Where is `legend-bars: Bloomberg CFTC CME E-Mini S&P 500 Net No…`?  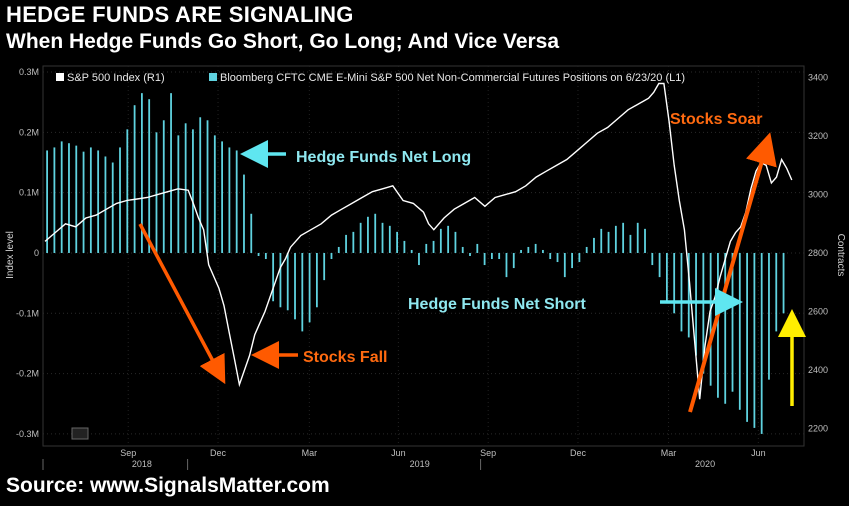
legend-bars: Bloomberg CFTC CME E-Mini S&P 500 Net No… is located at coordinates (452, 78).